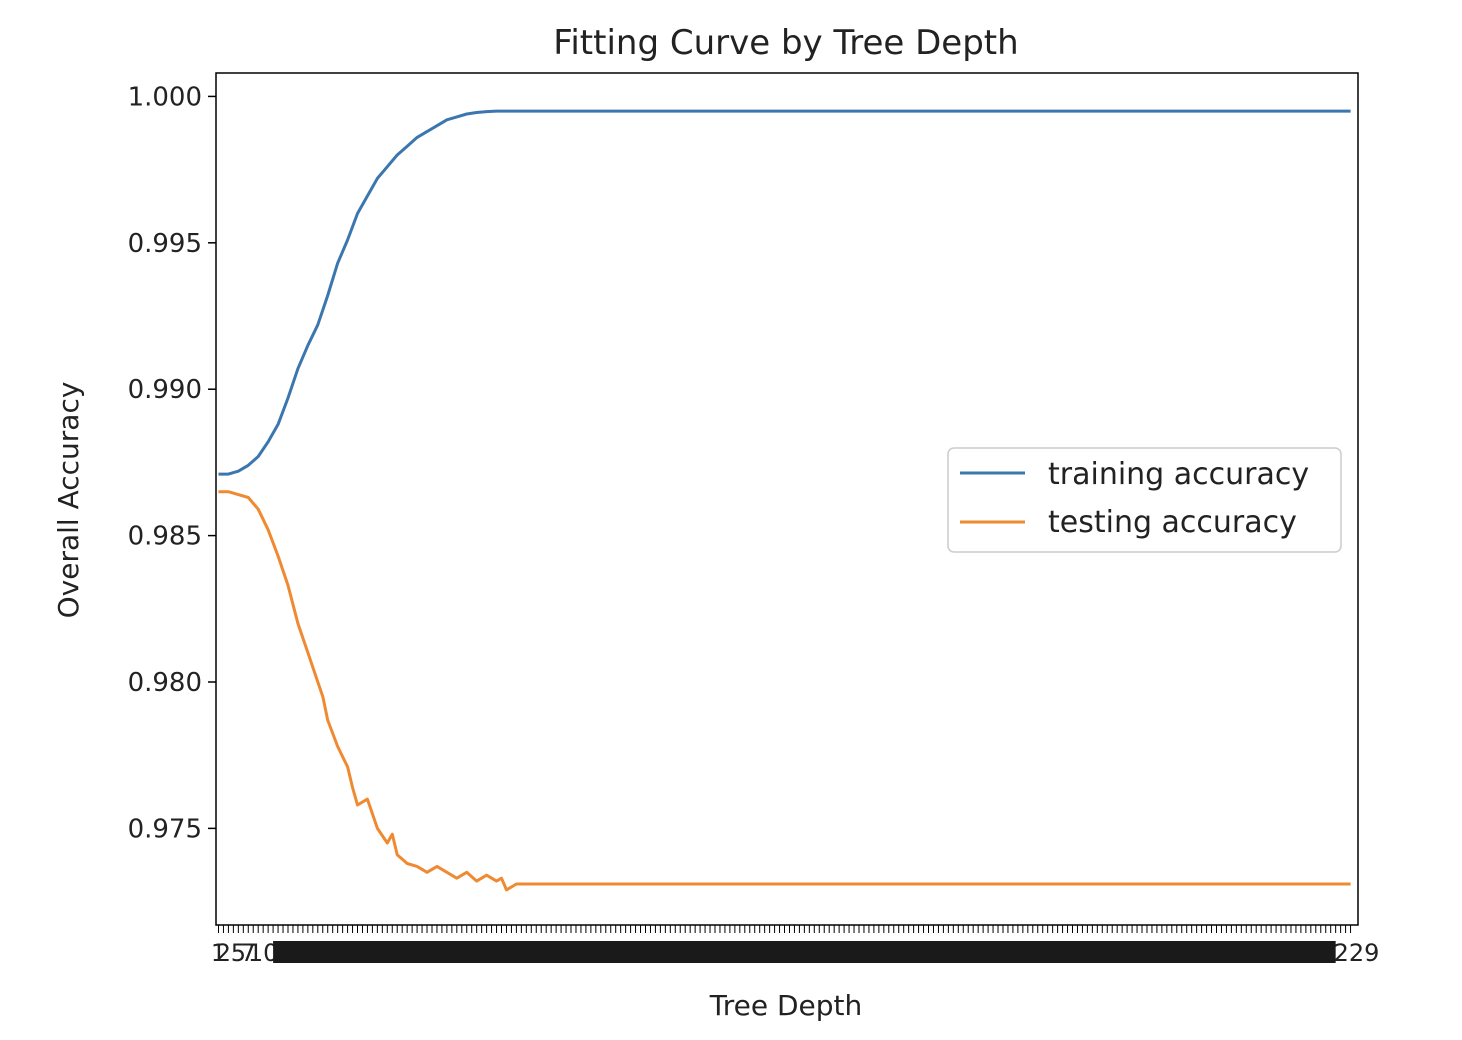  Describe the element at coordinates (223, 953) in the screenshot. I see `x-tick-label: 2` at that location.